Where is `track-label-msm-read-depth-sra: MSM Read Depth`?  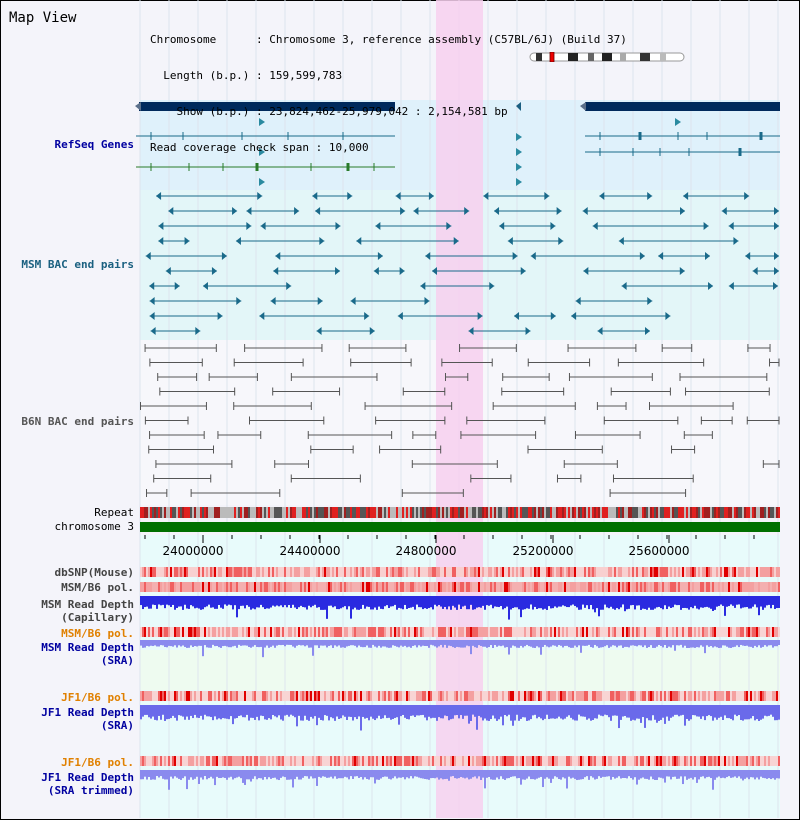 track-label-msm-read-depth-sra: MSM Read Depth is located at coordinates (87, 647).